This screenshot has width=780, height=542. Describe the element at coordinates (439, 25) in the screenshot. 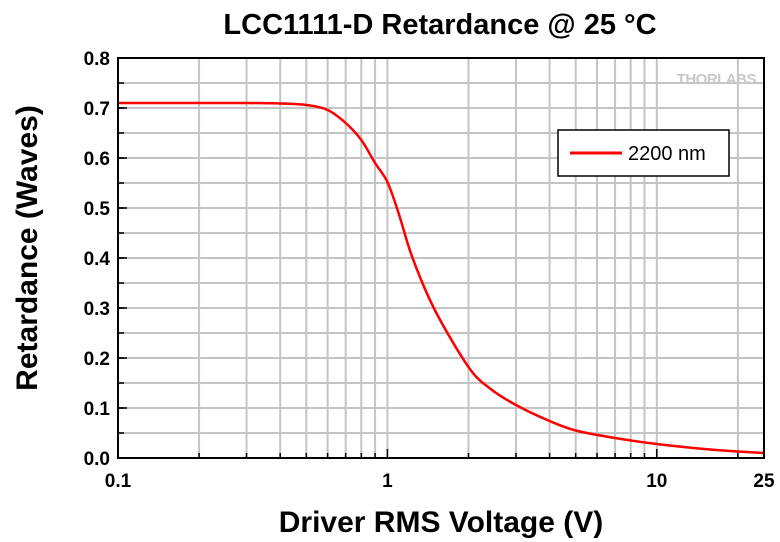

I see `chart-title: LCC1111-D Retardance @ 25 °C` at that location.